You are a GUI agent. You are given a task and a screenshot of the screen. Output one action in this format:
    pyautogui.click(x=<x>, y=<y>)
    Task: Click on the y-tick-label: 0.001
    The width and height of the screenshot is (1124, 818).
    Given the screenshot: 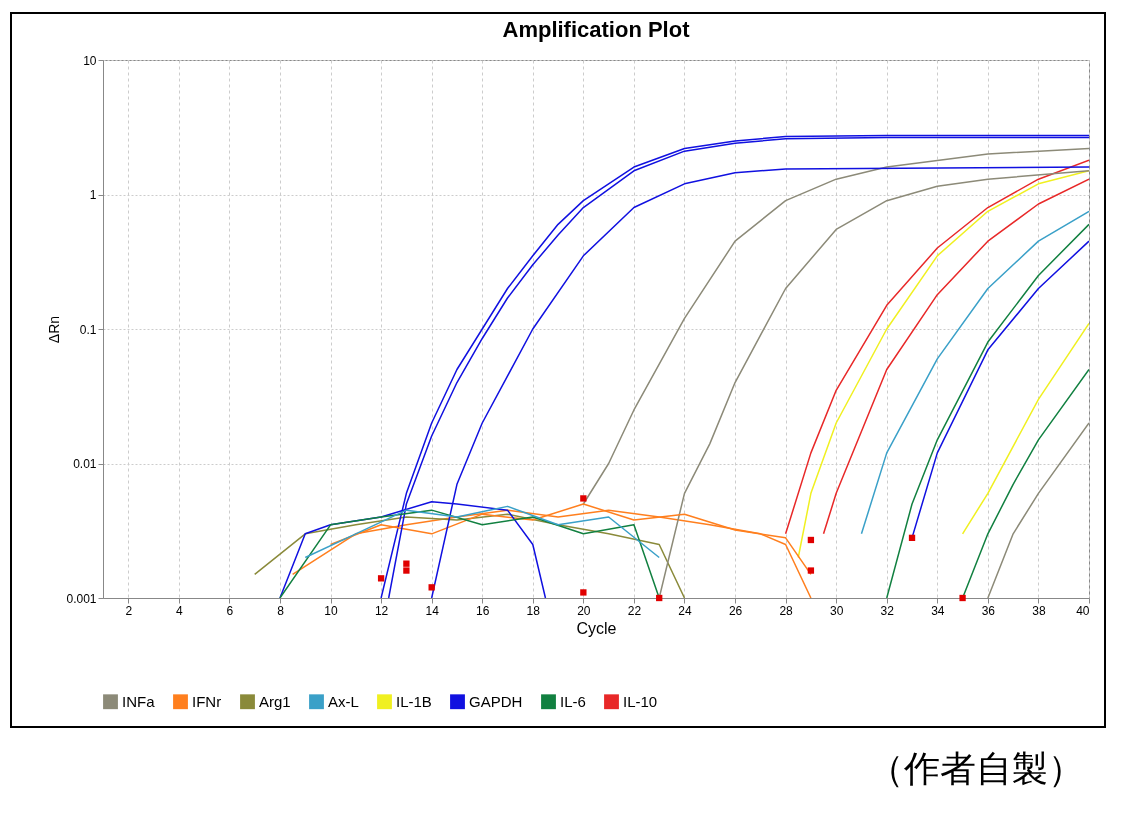 What is the action you would take?
    pyautogui.click(x=81, y=598)
    